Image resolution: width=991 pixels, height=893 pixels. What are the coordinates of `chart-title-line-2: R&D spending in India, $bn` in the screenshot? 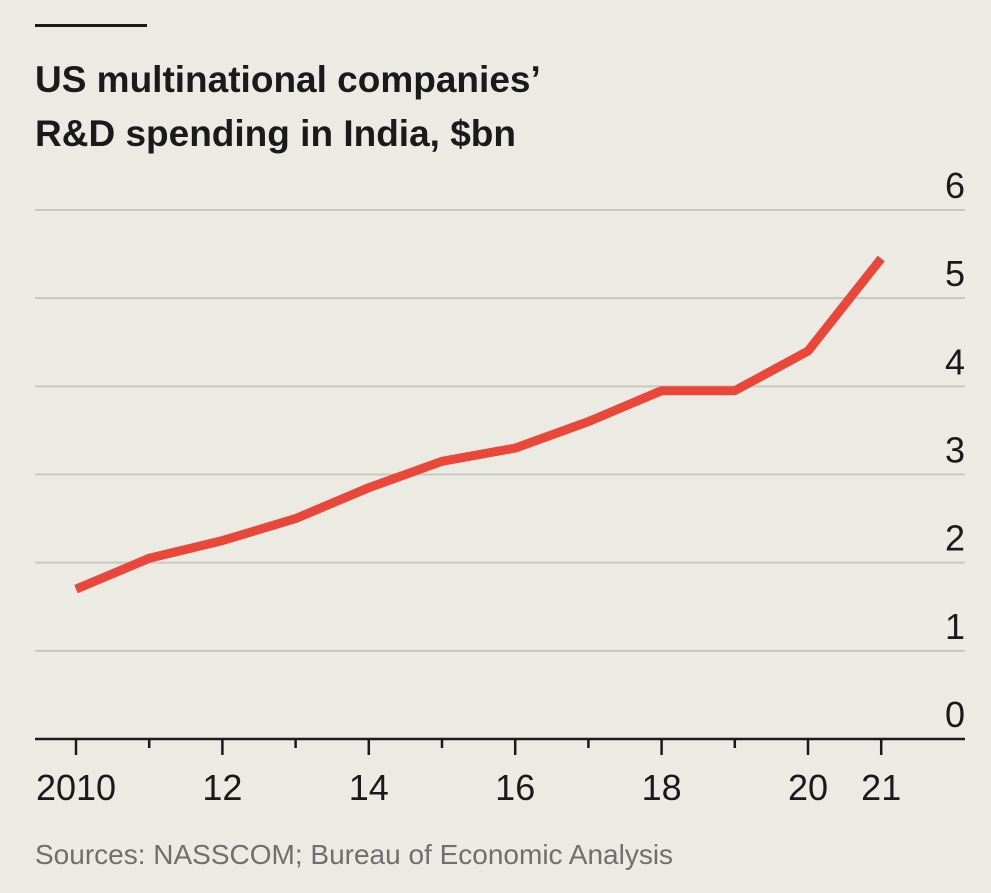 It's located at (275, 133).